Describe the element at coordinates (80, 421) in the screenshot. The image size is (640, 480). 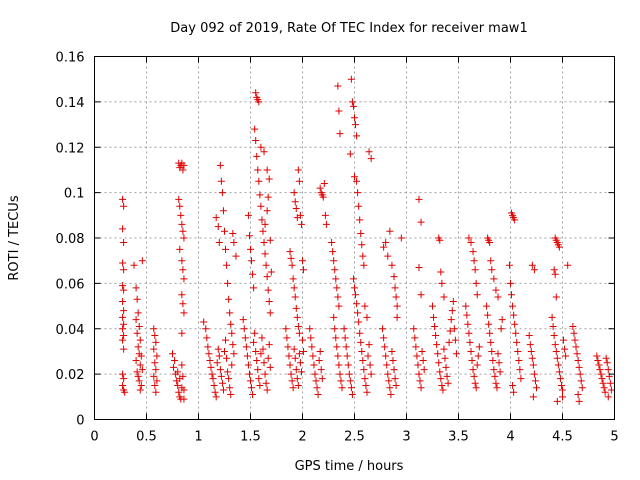
I see `y-tick-label: 0` at that location.